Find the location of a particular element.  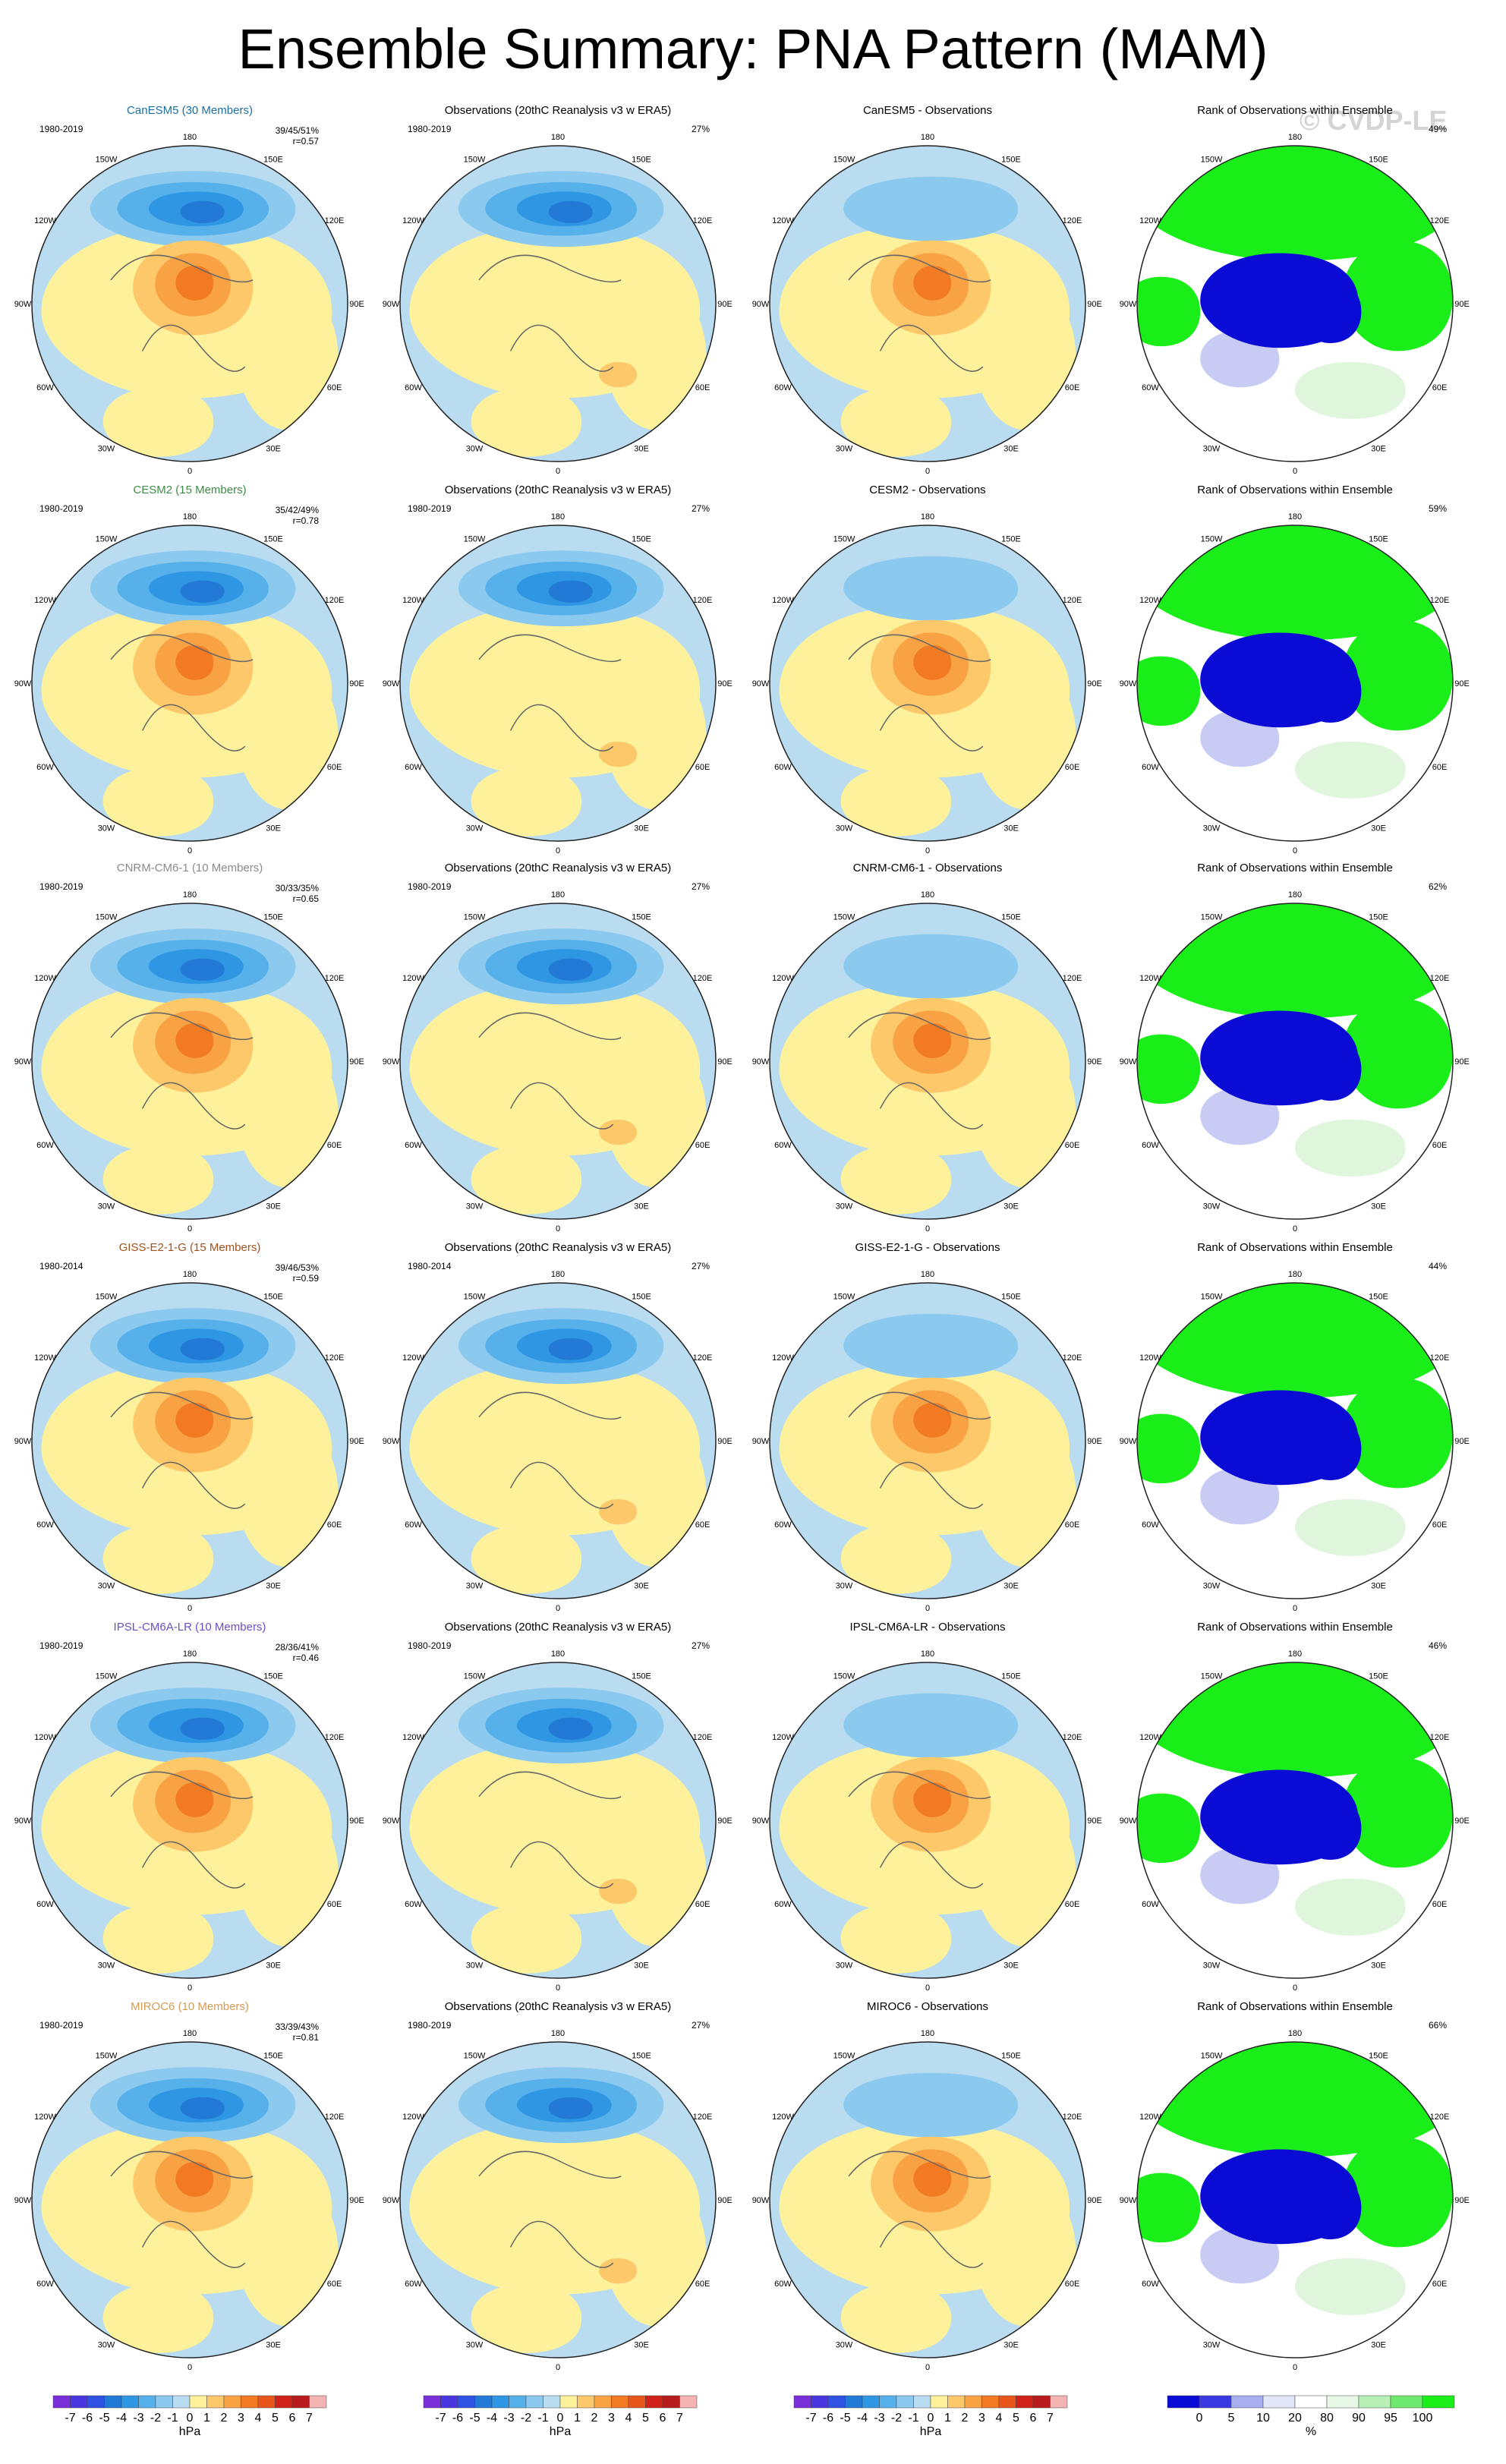

map-field is located at coordinates (927, 1441).